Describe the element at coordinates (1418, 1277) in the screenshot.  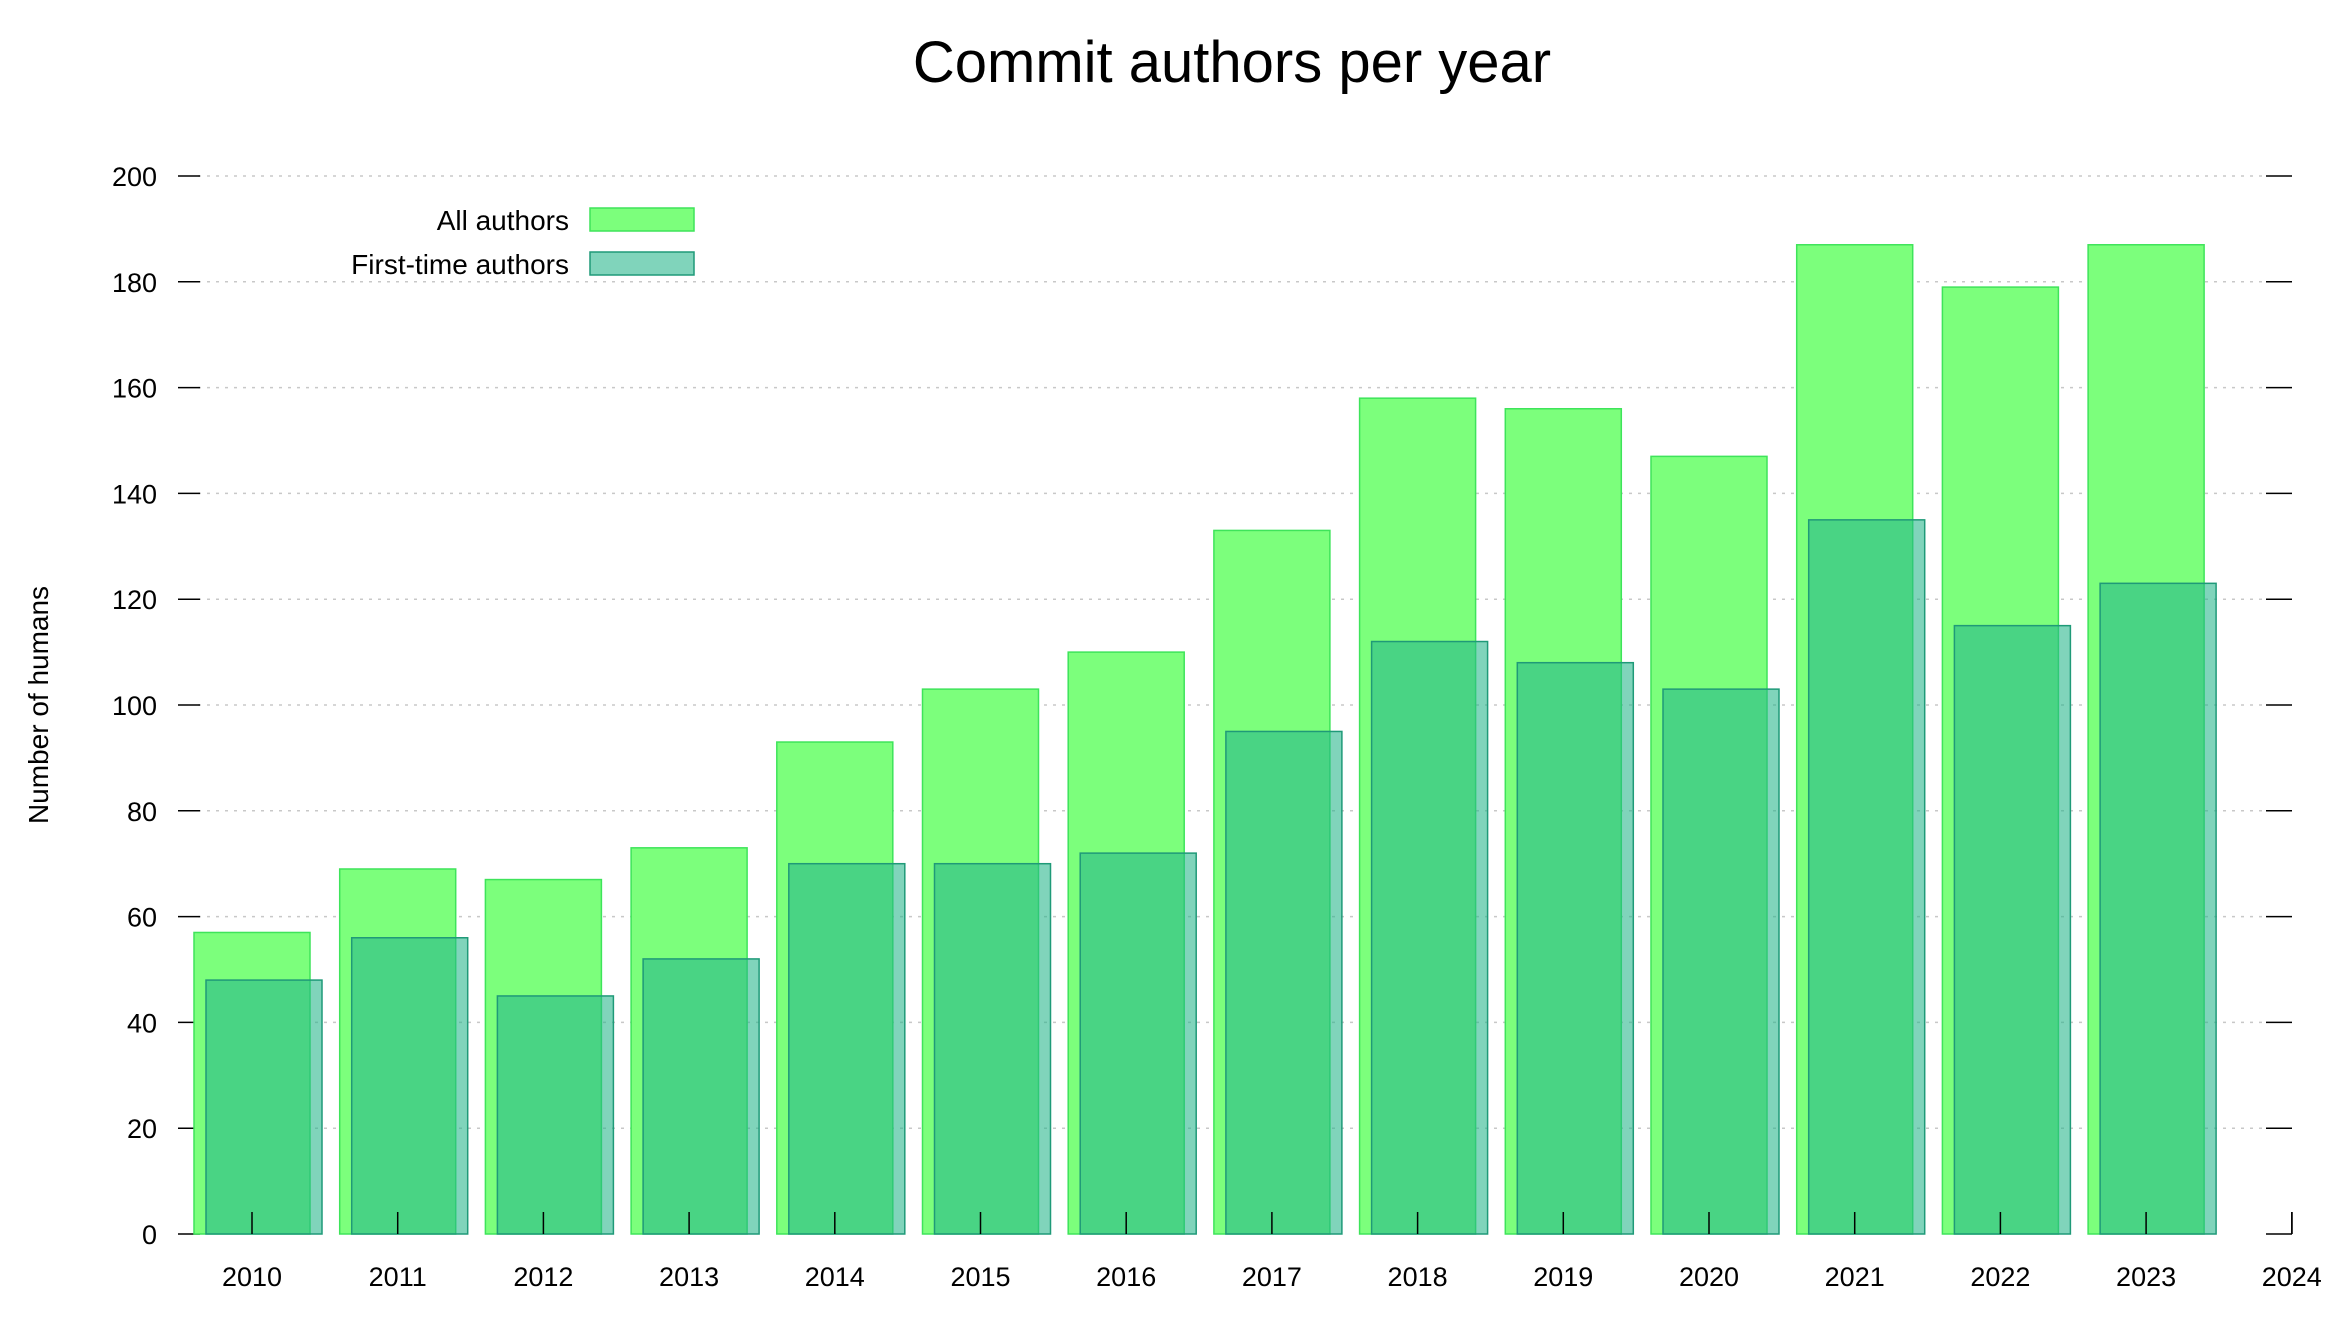
I see `x-tick-label: 2018` at that location.